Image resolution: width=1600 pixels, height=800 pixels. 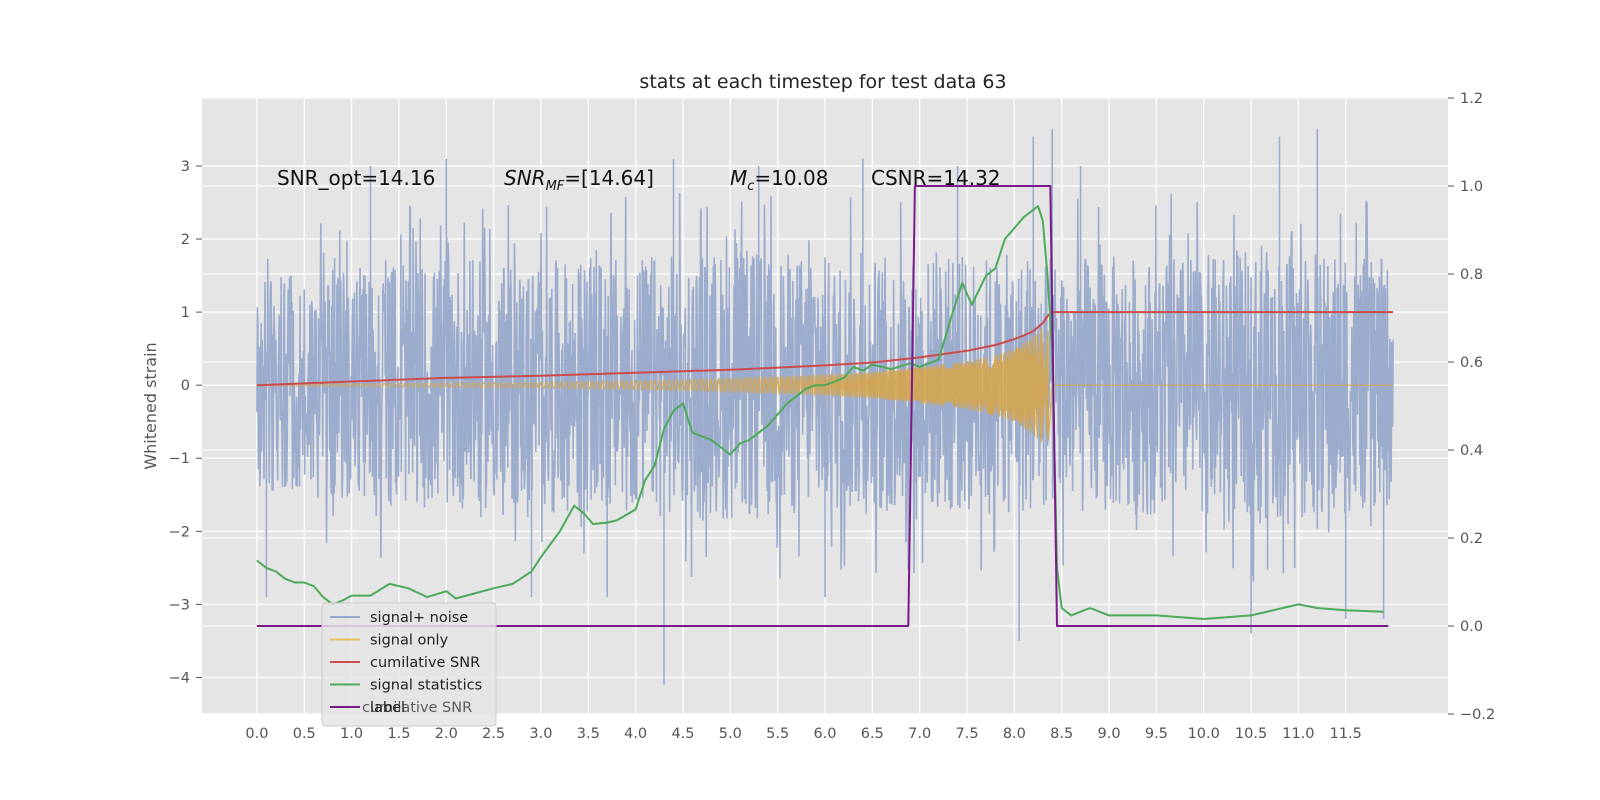 I want to click on y-right-tick-label: −0.2, so click(x=1477, y=715).